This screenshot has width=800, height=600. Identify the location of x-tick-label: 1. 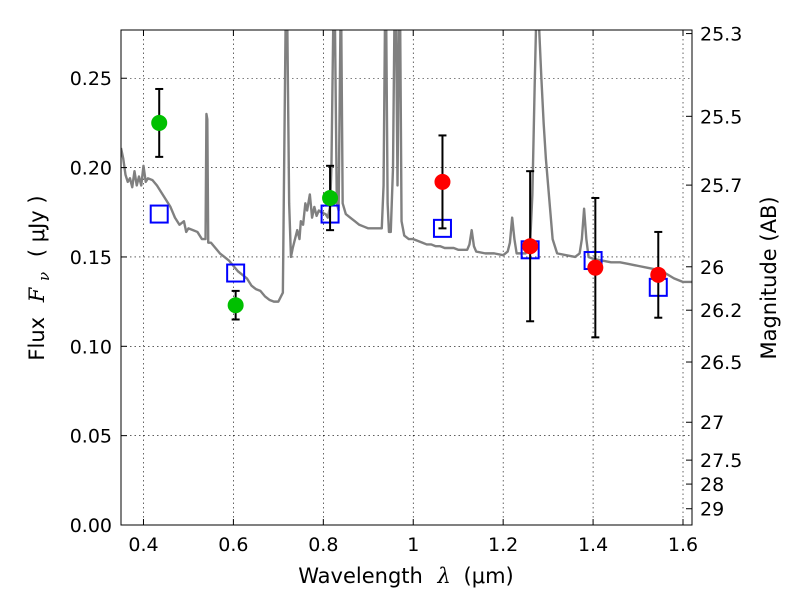
(413, 545).